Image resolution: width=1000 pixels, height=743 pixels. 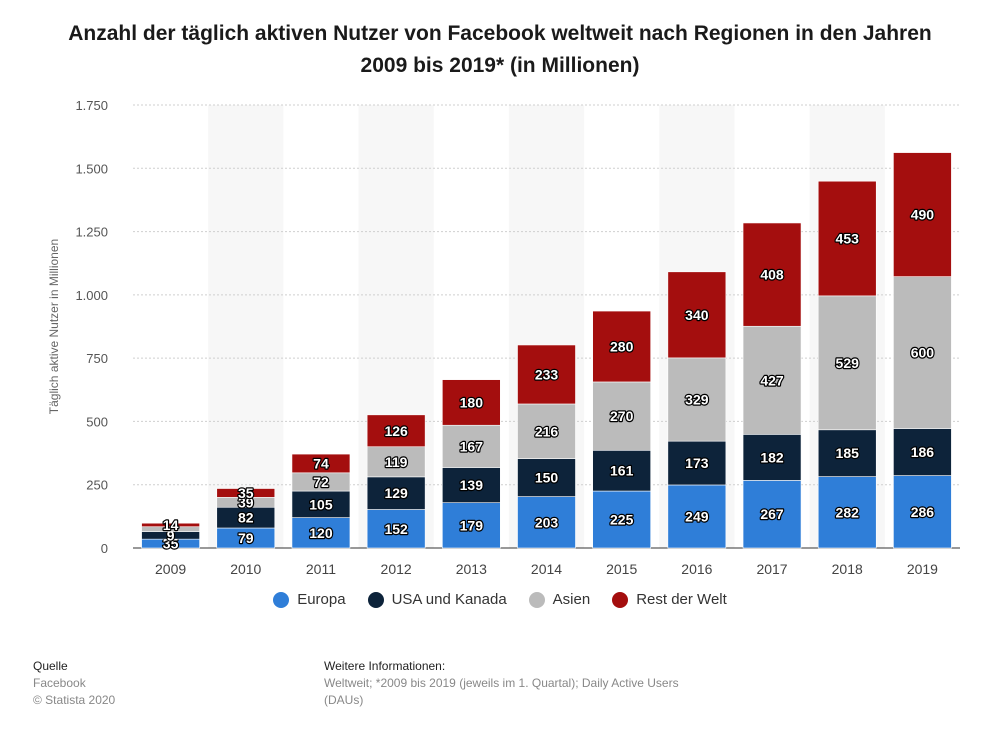 What do you see at coordinates (922, 569) in the screenshot?
I see `x-tick-label: 2019` at bounding box center [922, 569].